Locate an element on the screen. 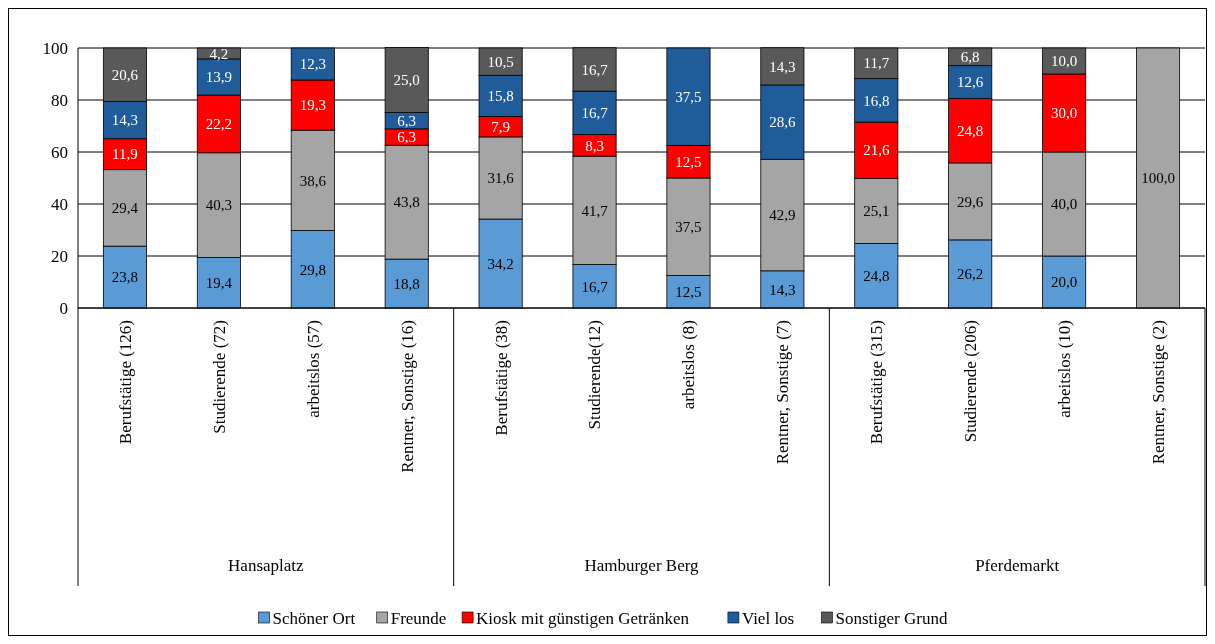 This screenshot has height=644, width=1215. data-label: 25,0 is located at coordinates (406, 80).